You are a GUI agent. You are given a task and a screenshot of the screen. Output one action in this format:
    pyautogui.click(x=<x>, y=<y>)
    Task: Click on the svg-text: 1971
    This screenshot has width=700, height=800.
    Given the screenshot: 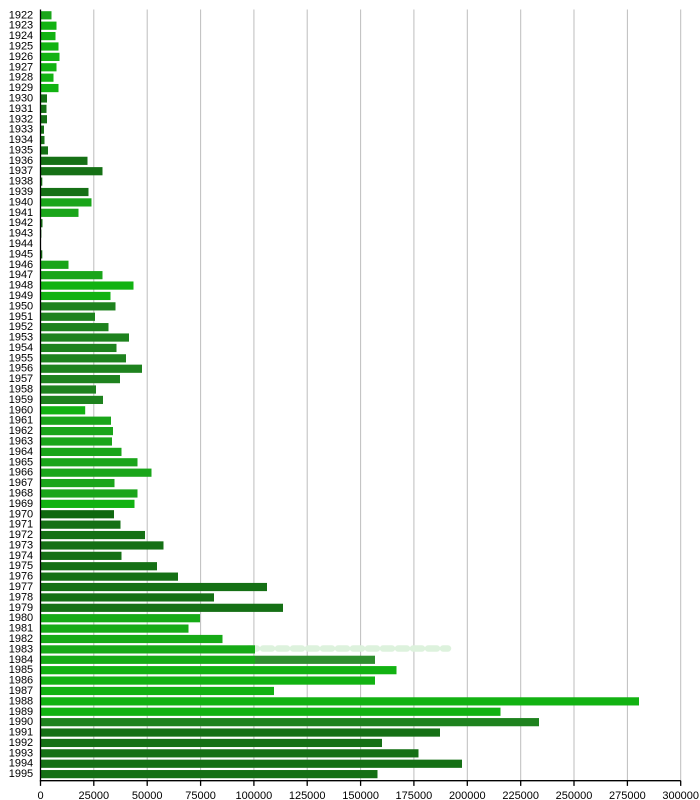 What is the action you would take?
    pyautogui.click(x=21, y=525)
    